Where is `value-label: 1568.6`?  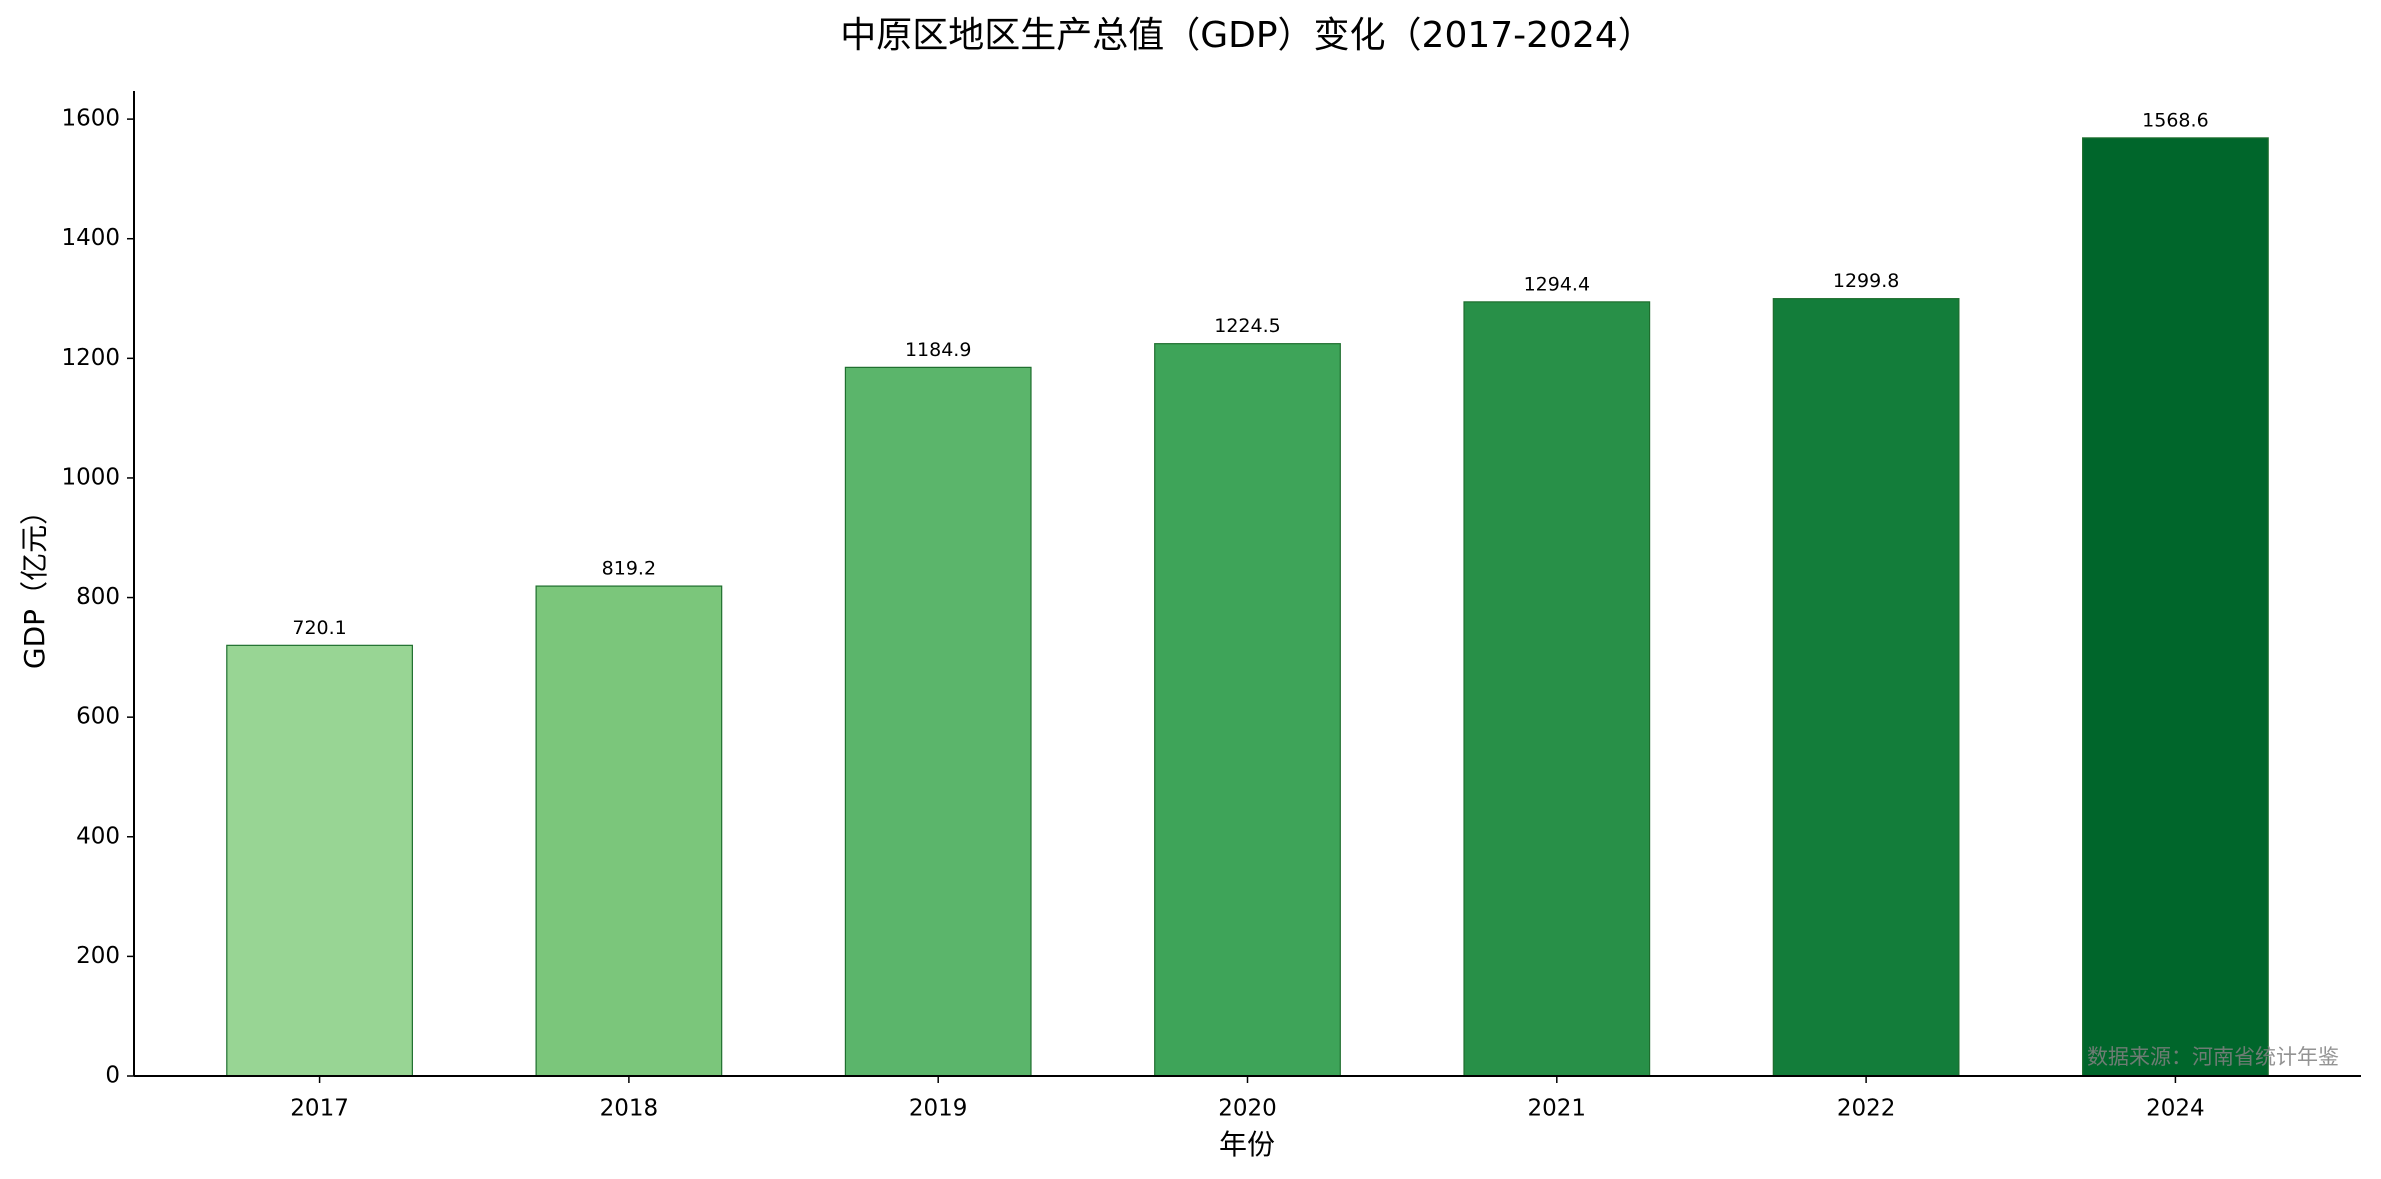
value-label: 1568.6 is located at coordinates (2175, 120).